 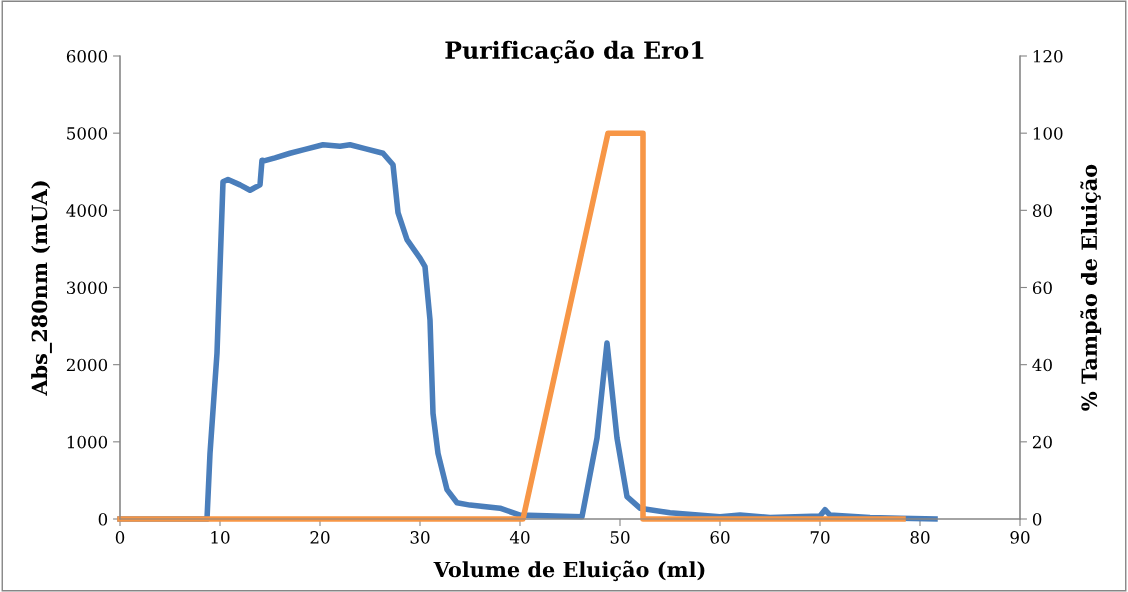 I want to click on chart-title: Purificação da Ero1, so click(x=574, y=52).